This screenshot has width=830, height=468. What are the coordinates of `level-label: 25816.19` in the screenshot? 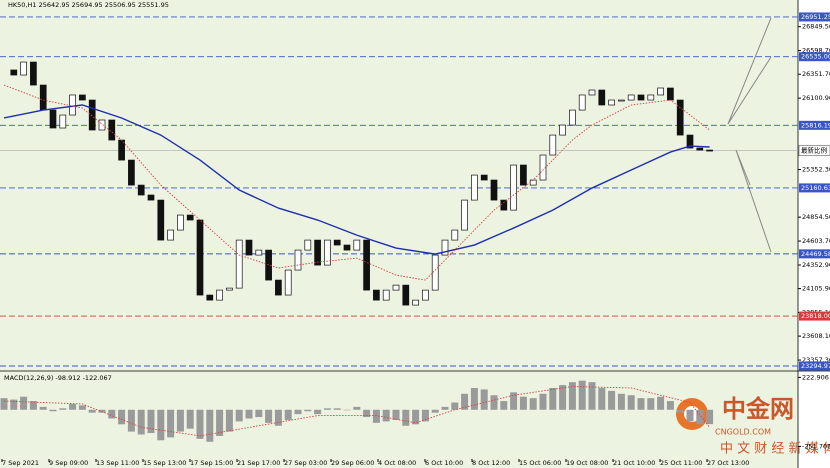 It's located at (815, 125).